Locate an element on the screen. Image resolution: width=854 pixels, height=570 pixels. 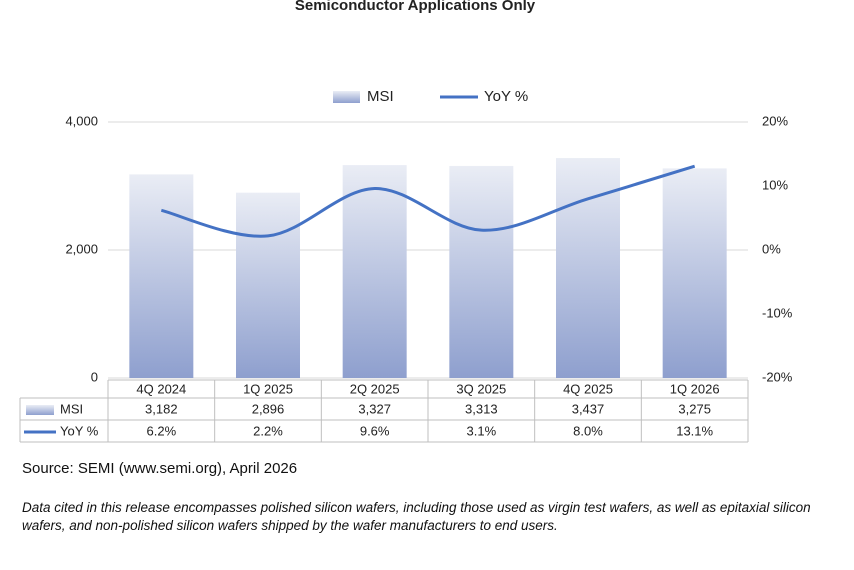
y2-tick-label: -20% is located at coordinates (777, 376).